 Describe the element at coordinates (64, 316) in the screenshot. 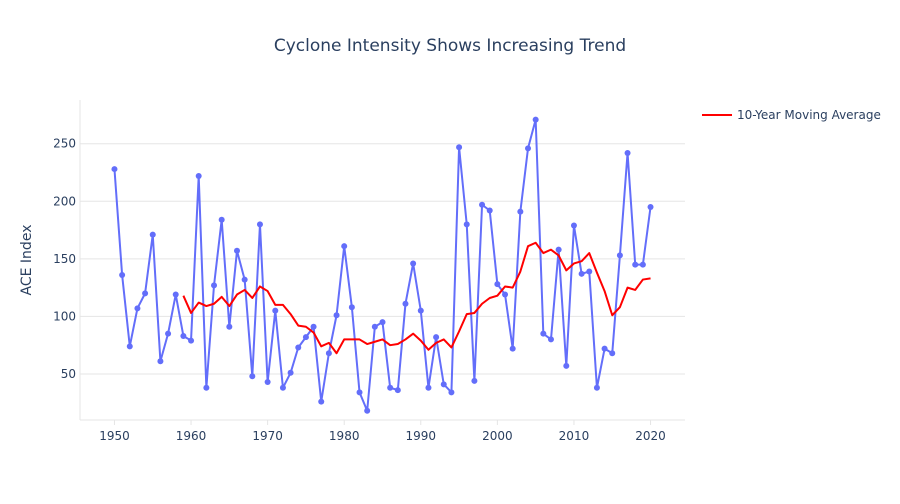

I see `y-tick-label: 100` at that location.